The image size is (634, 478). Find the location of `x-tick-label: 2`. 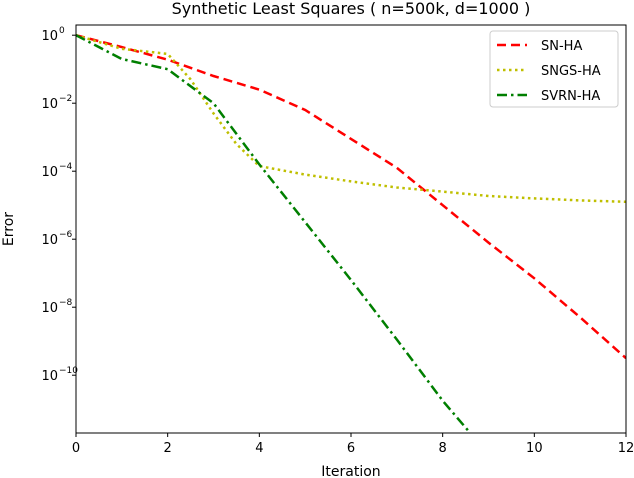

x-tick-label: 2 is located at coordinates (168, 448).